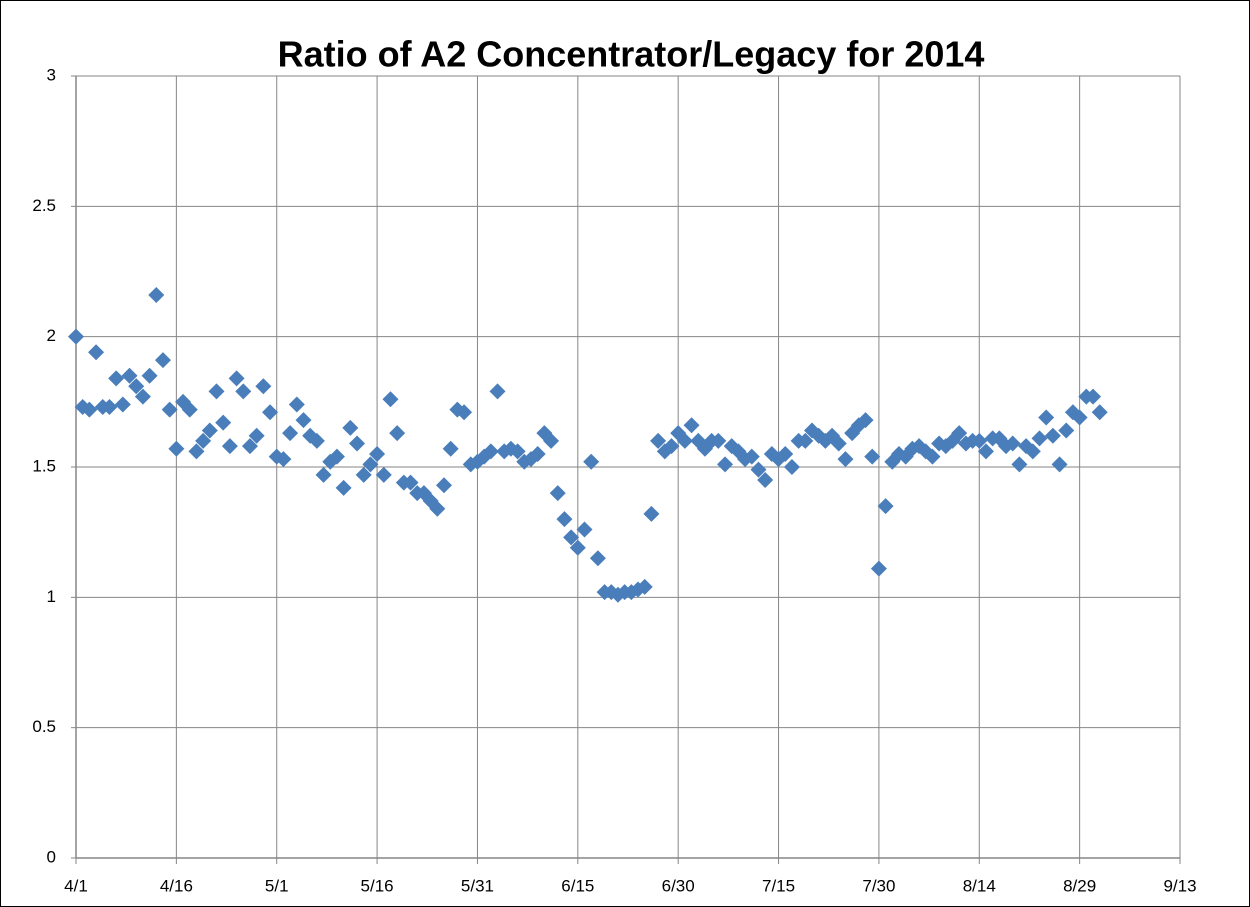 The width and height of the screenshot is (1250, 907). What do you see at coordinates (631, 54) in the screenshot?
I see `chart-title: Ratio of A2 Concentrator/Legacy for 2014` at bounding box center [631, 54].